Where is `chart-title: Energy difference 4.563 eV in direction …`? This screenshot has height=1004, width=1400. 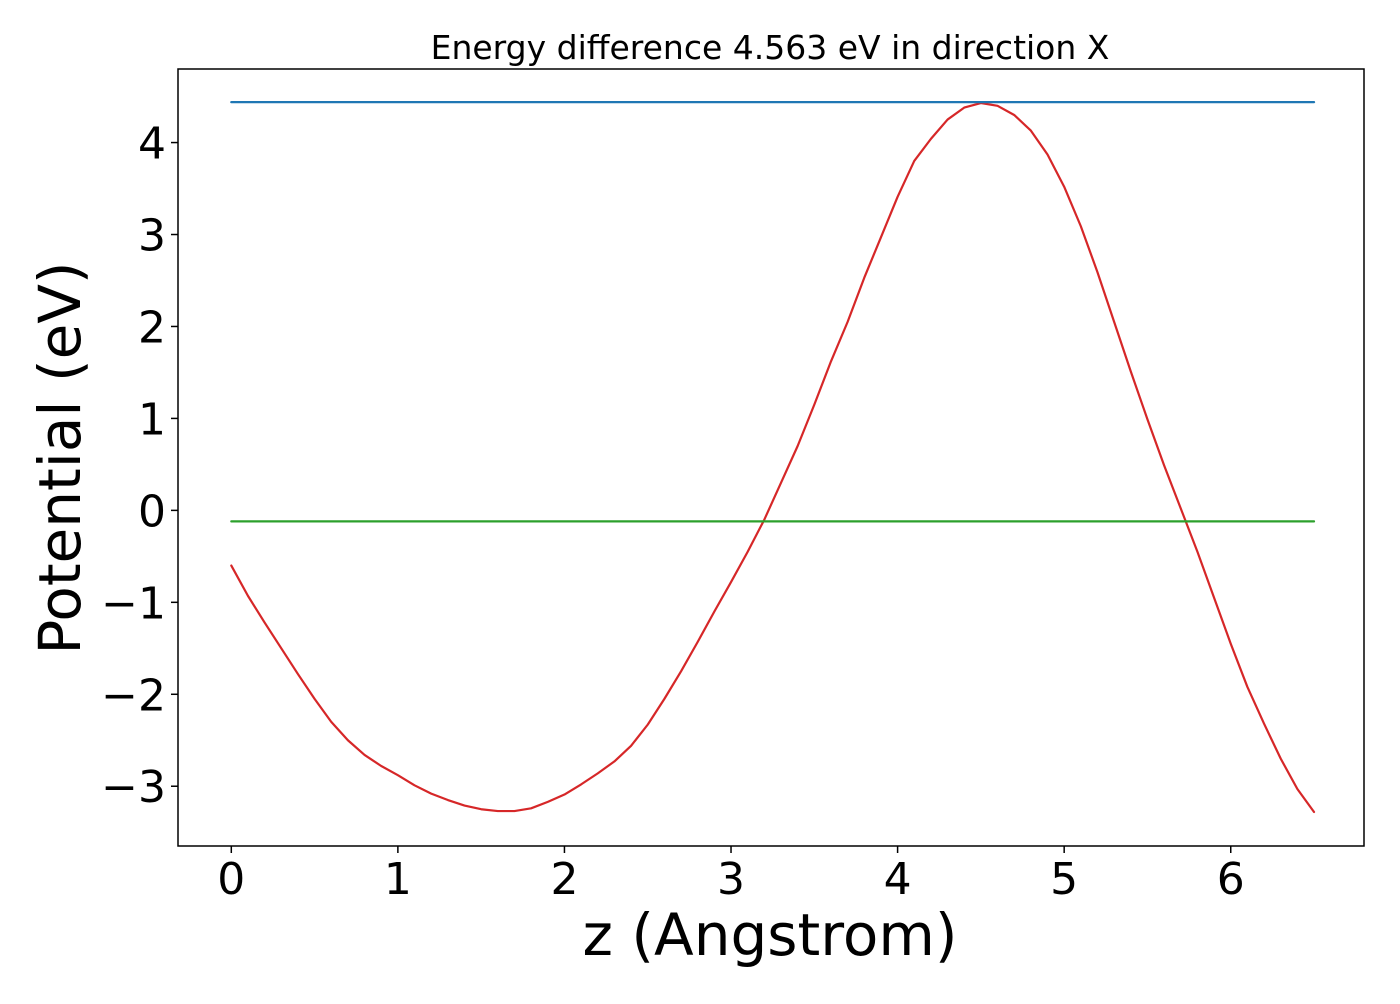
chart-title: Energy difference 4.563 eV in direction … is located at coordinates (770, 47).